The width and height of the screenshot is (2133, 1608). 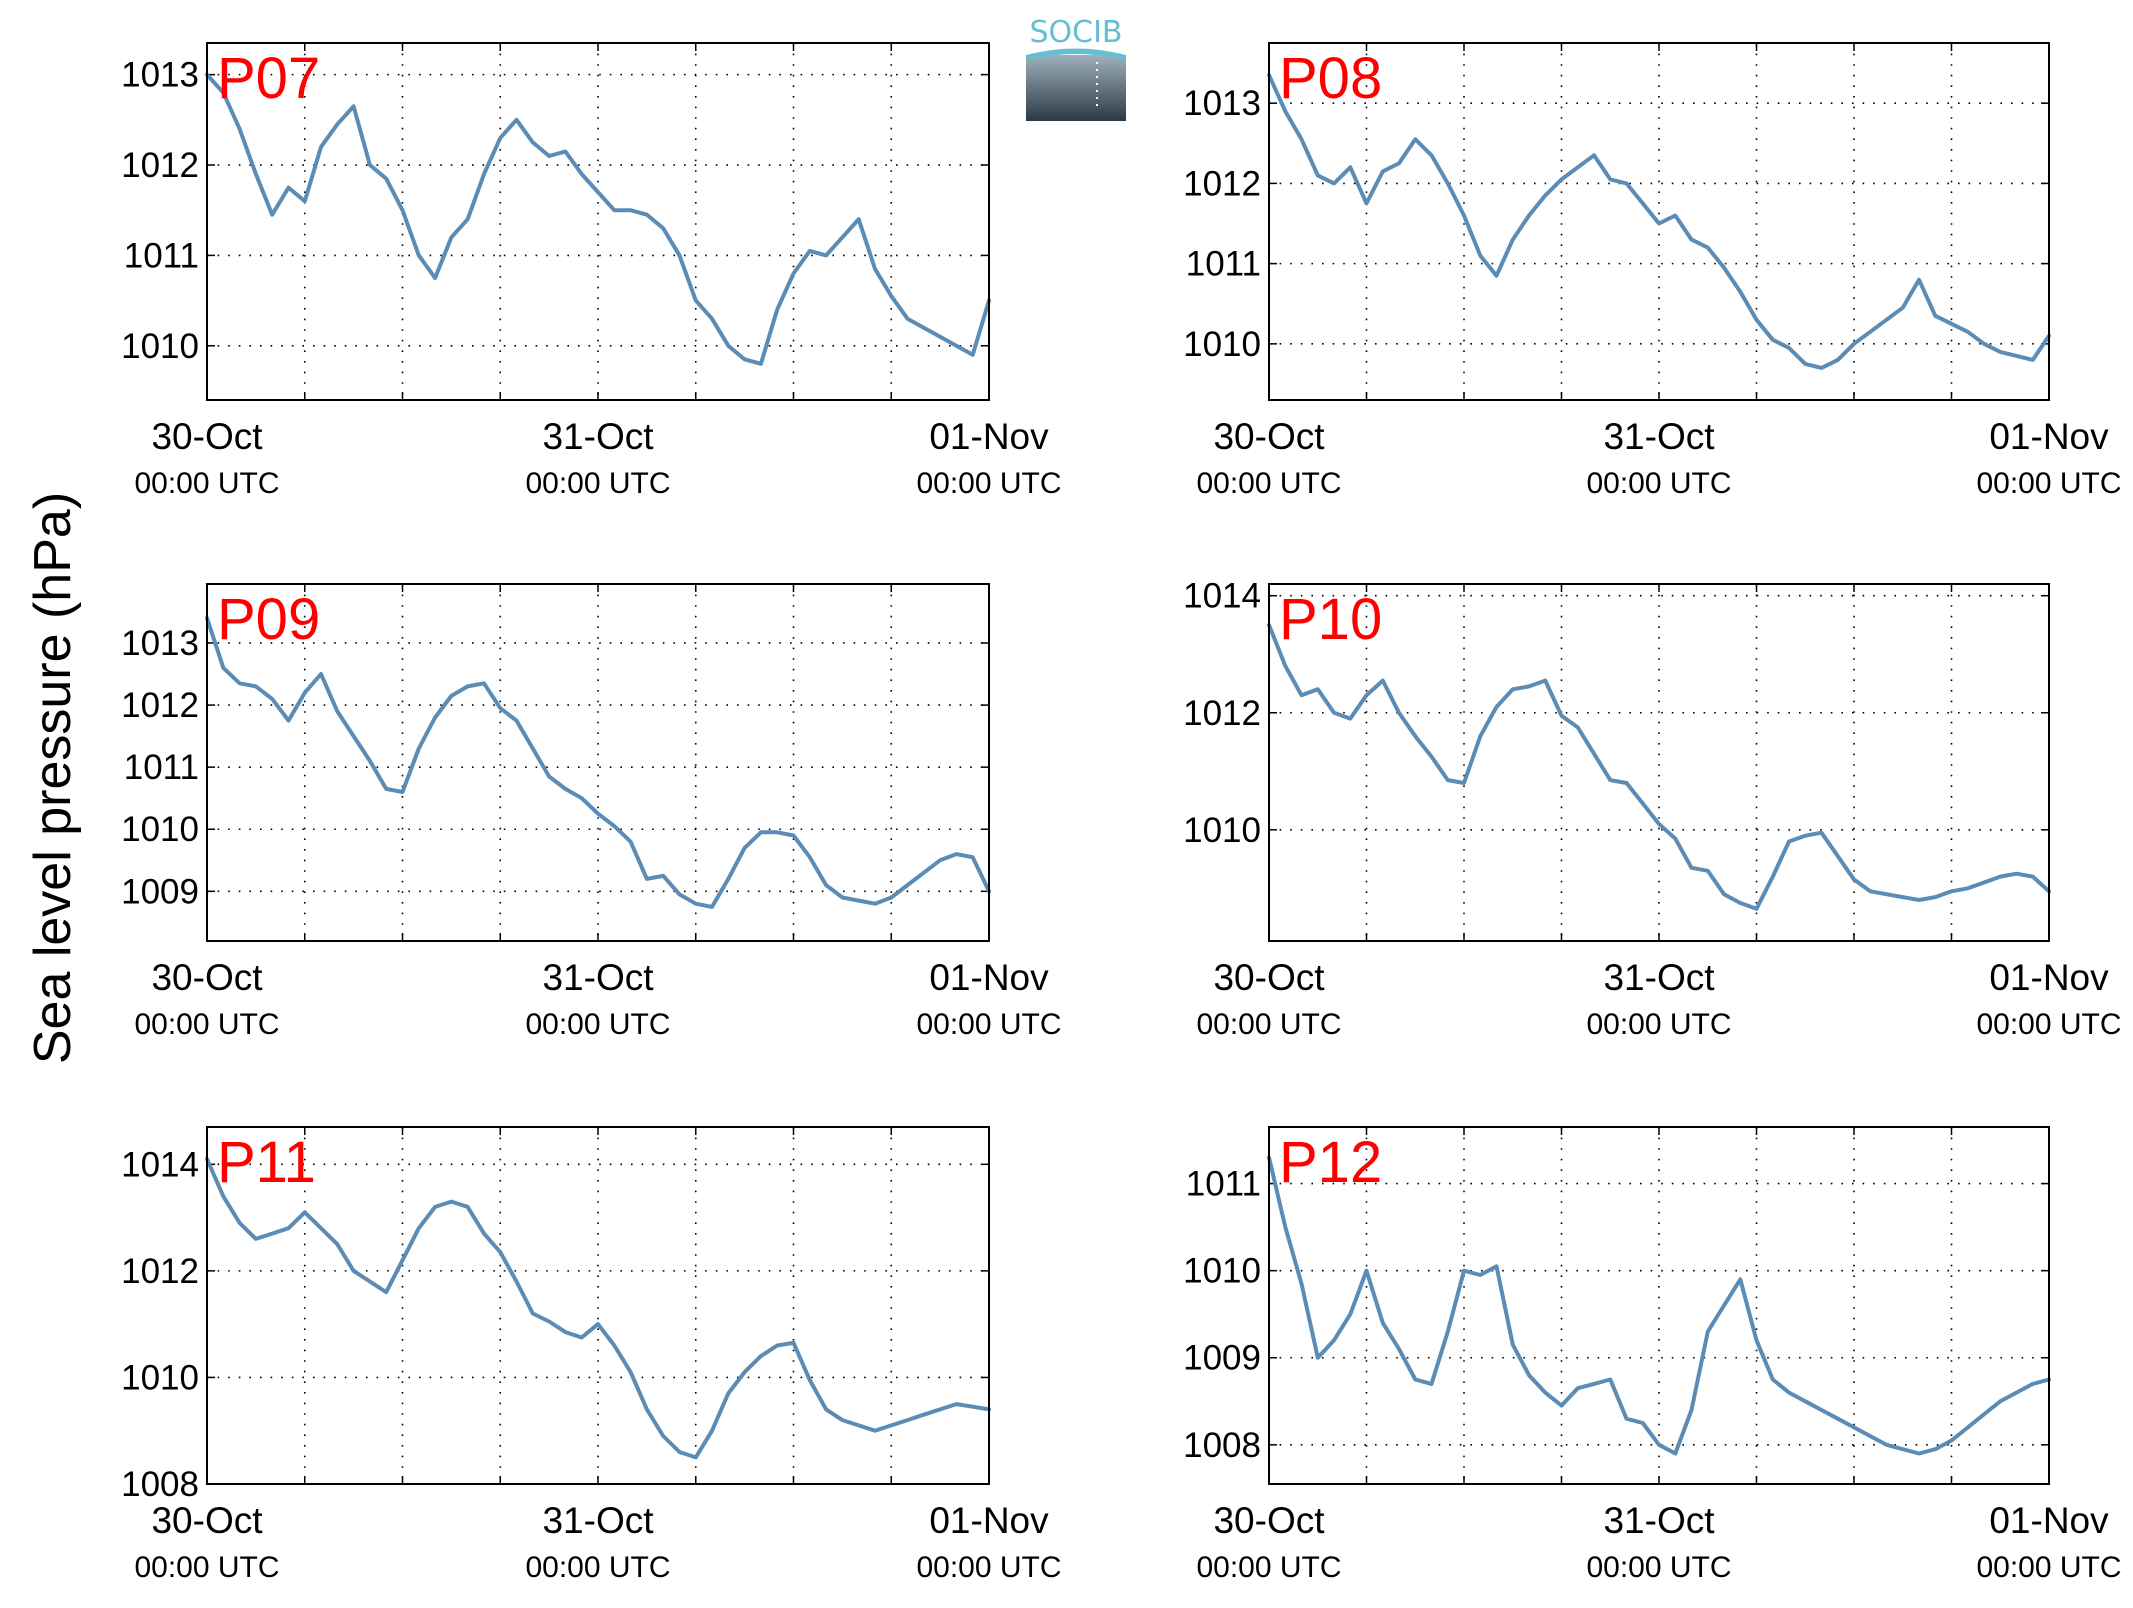 What do you see at coordinates (268, 78) in the screenshot?
I see `panel-label: P07` at bounding box center [268, 78].